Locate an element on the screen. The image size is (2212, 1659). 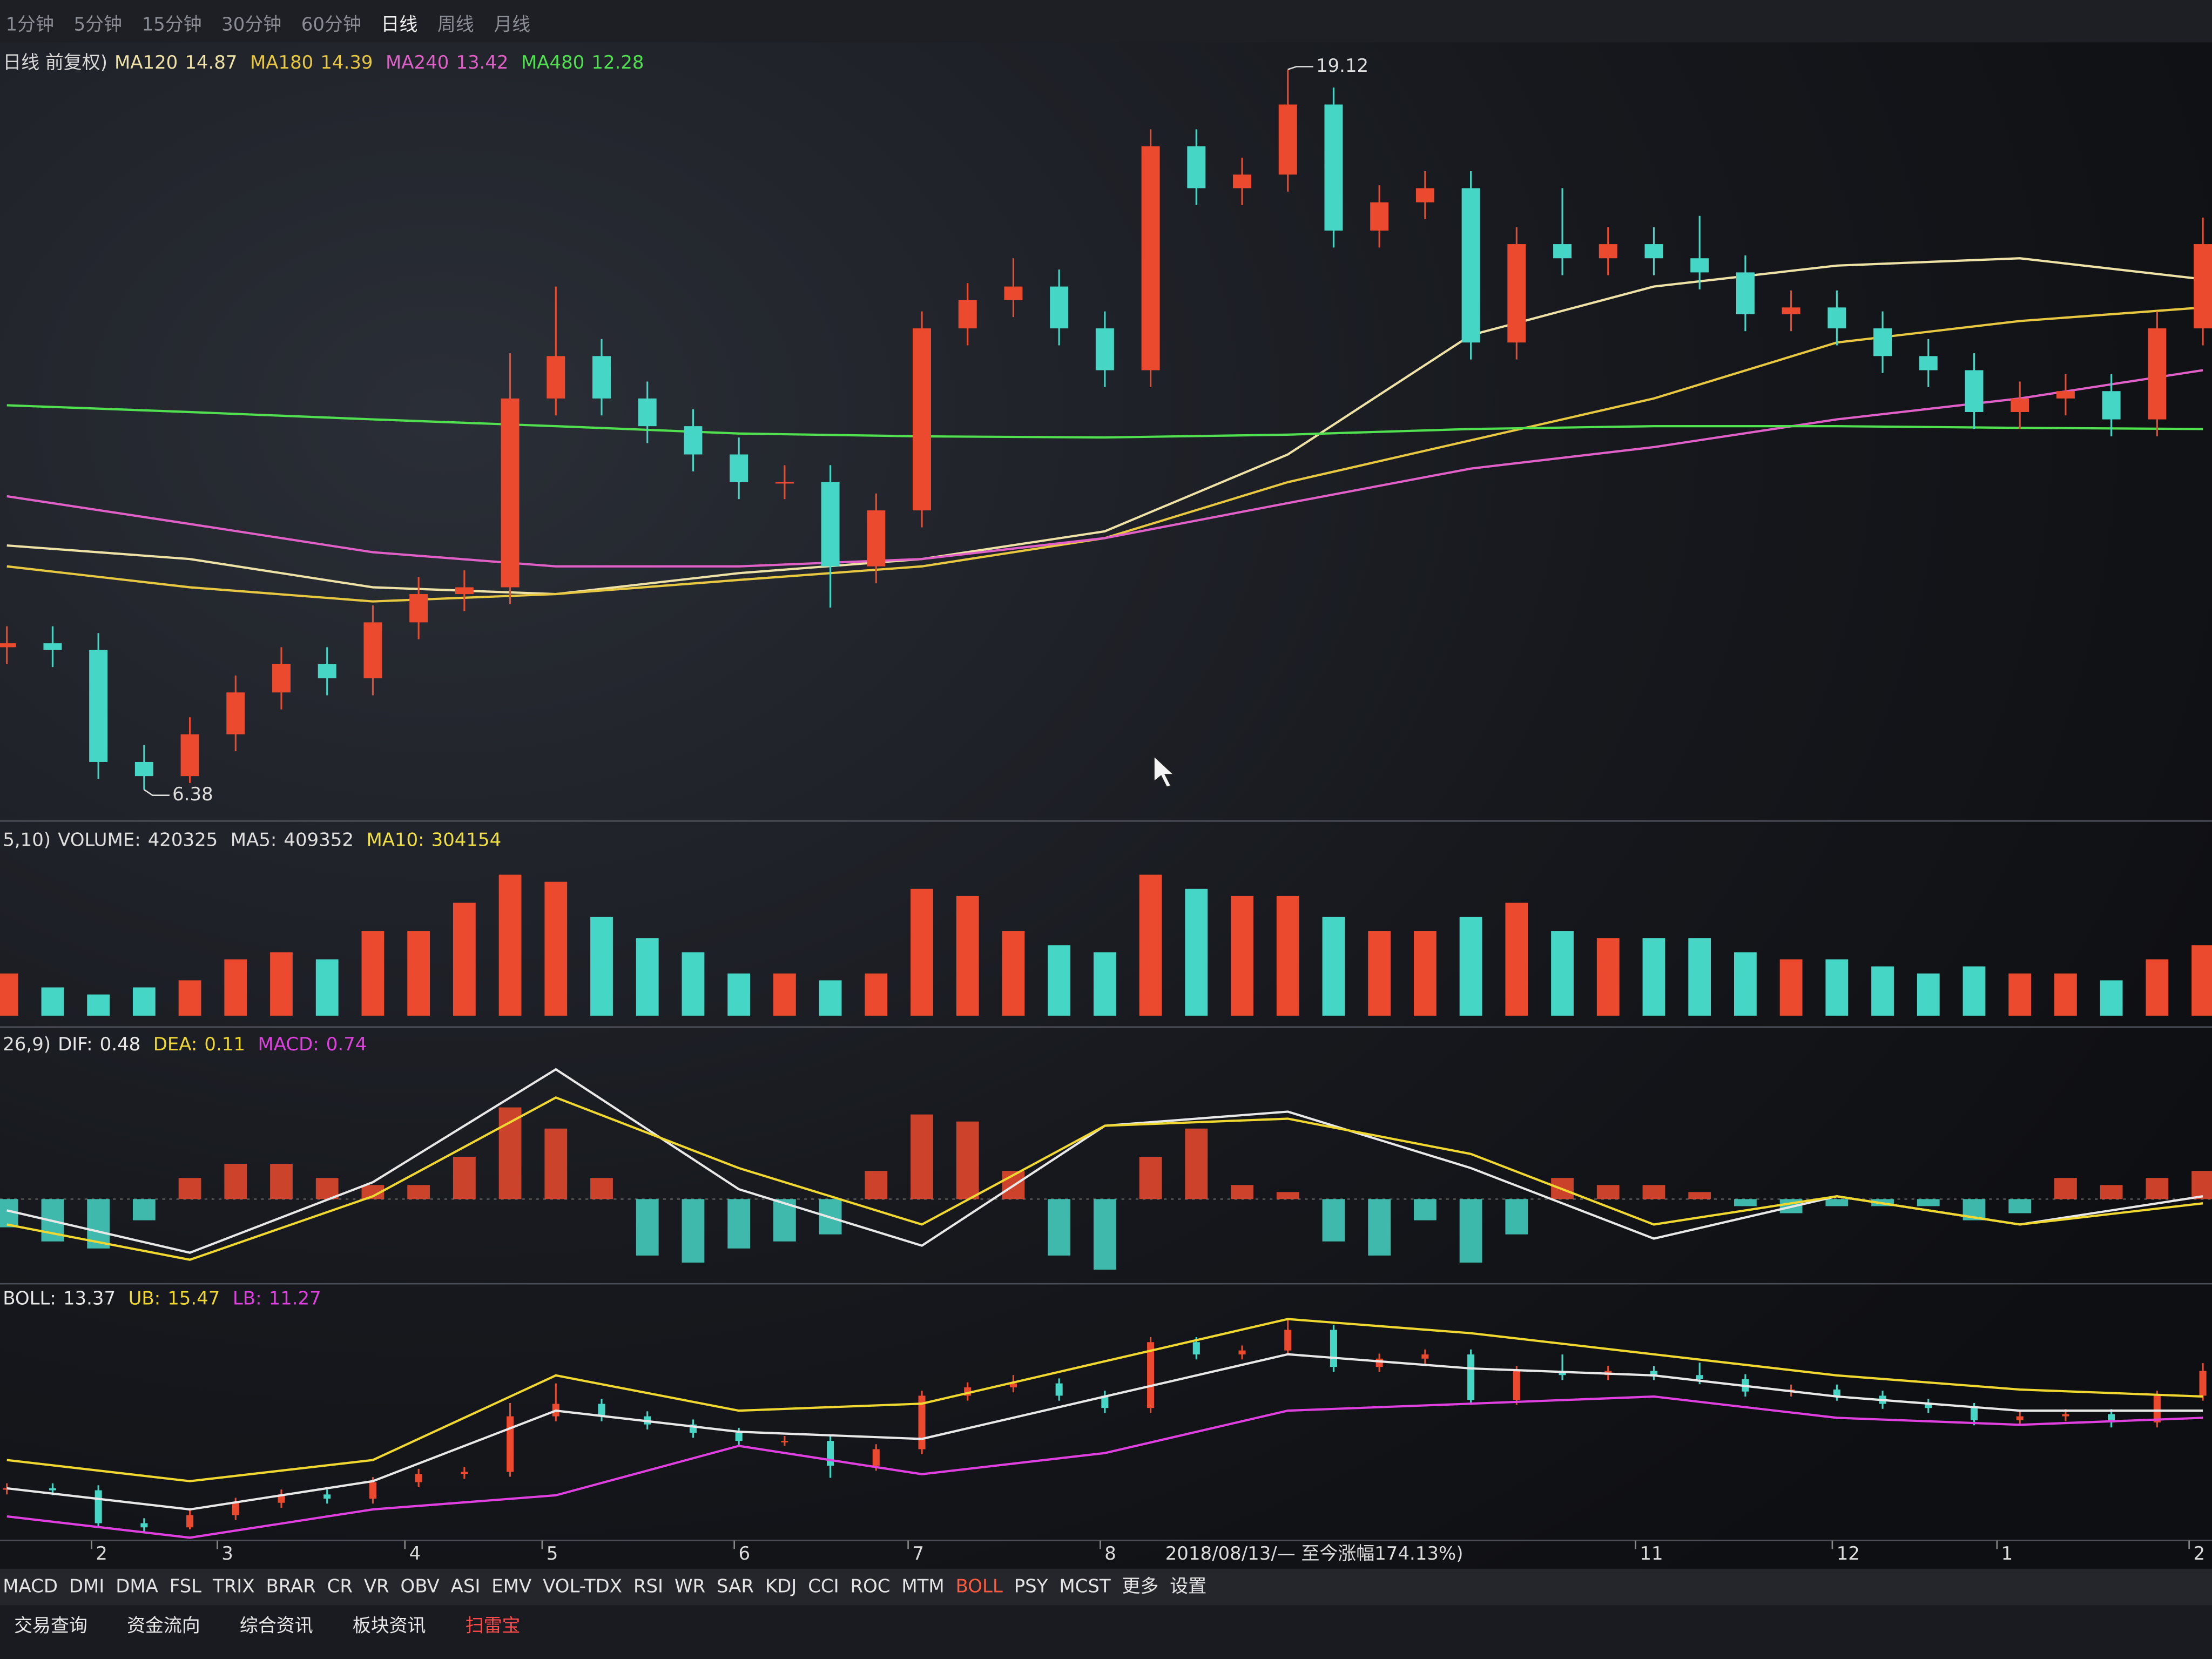
indicator-tab: WR is located at coordinates (690, 1586).